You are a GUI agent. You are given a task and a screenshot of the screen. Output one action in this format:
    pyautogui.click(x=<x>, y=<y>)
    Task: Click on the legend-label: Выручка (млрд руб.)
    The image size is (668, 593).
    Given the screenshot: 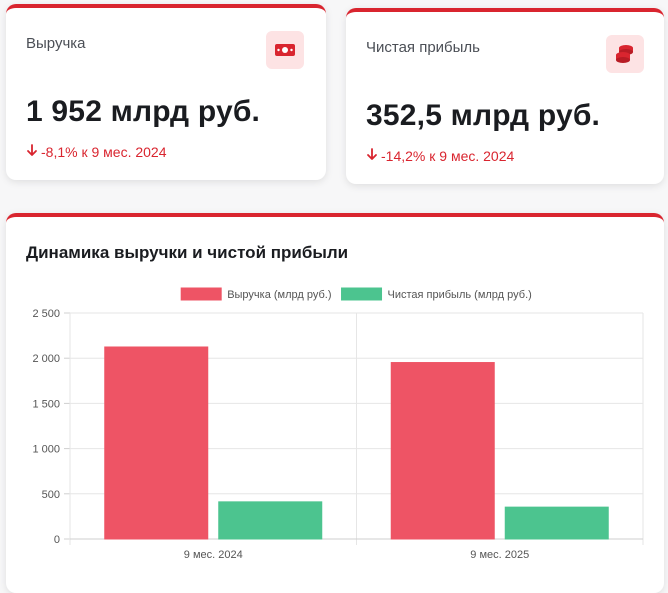 What is the action you would take?
    pyautogui.click(x=279, y=295)
    